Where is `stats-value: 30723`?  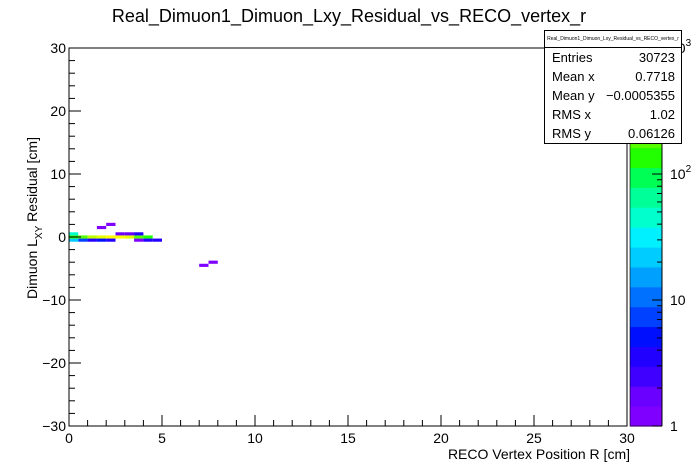
stats-value: 30723 is located at coordinates (656, 57).